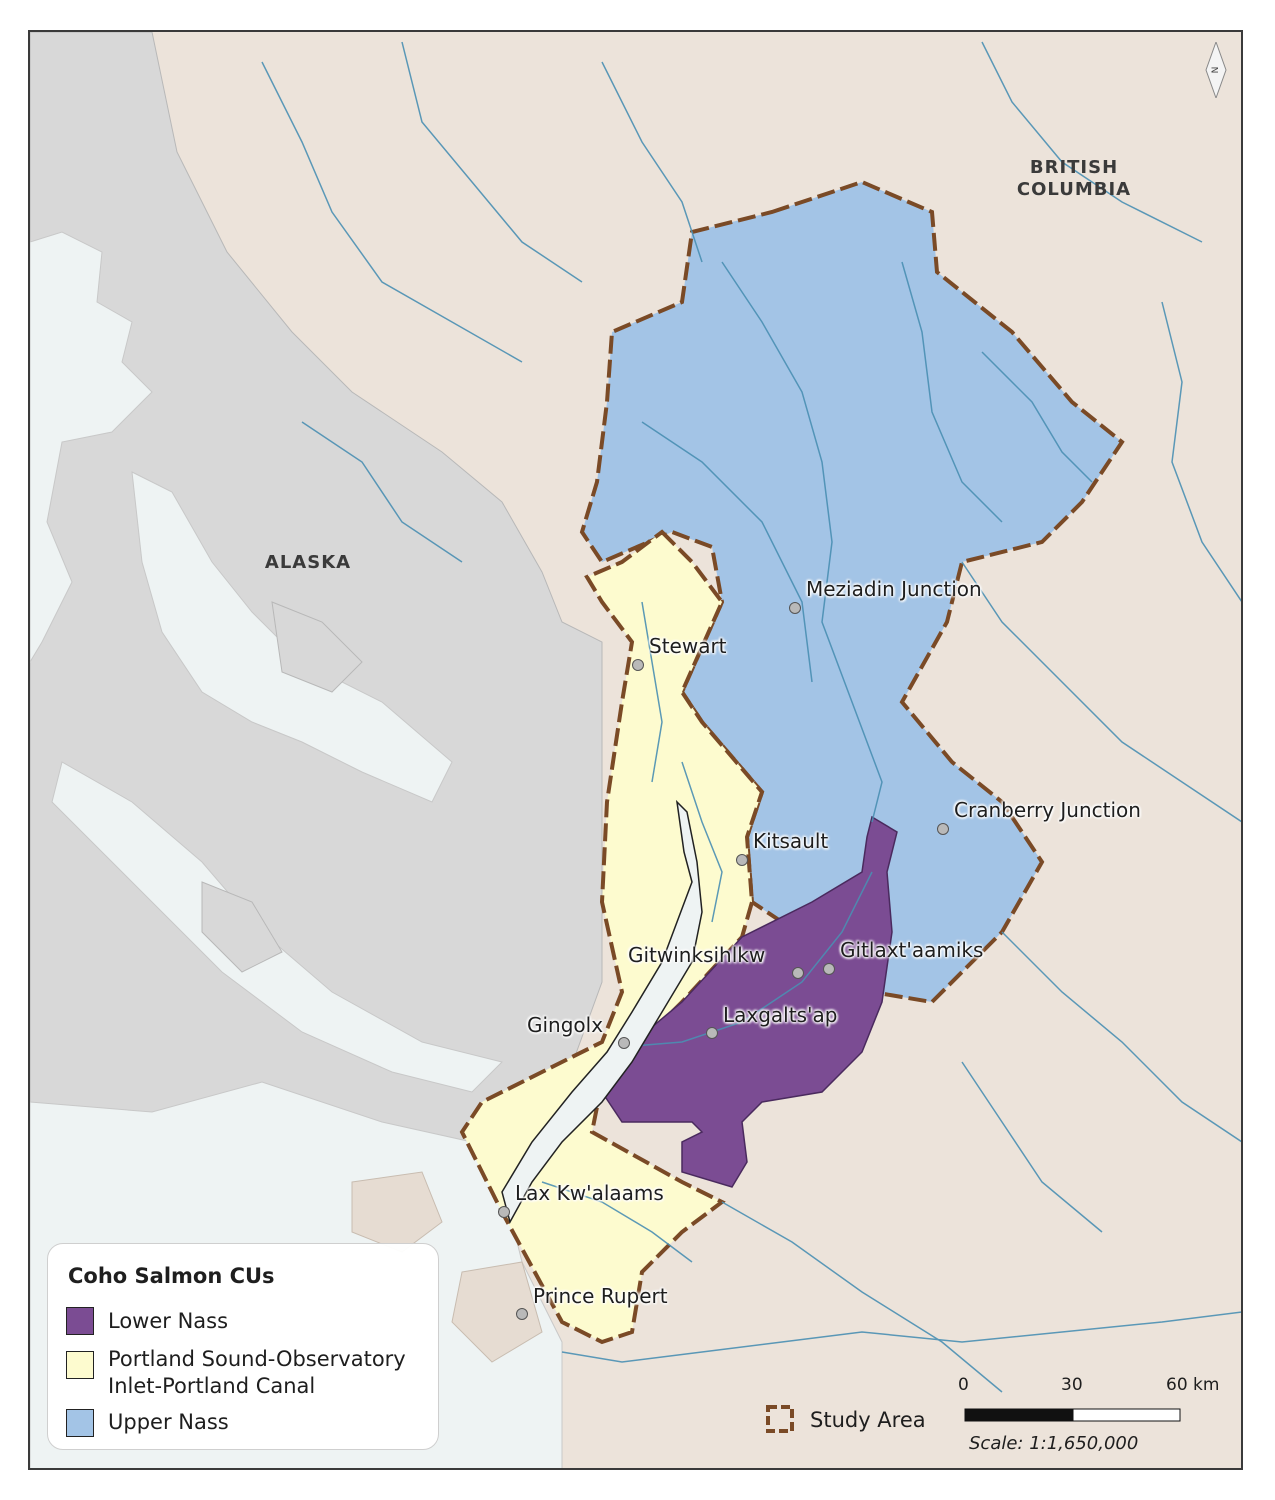 This screenshot has width=1275, height=1500. Describe the element at coordinates (565, 1025) in the screenshot. I see `place-label-gingolx: Gingolx` at that location.